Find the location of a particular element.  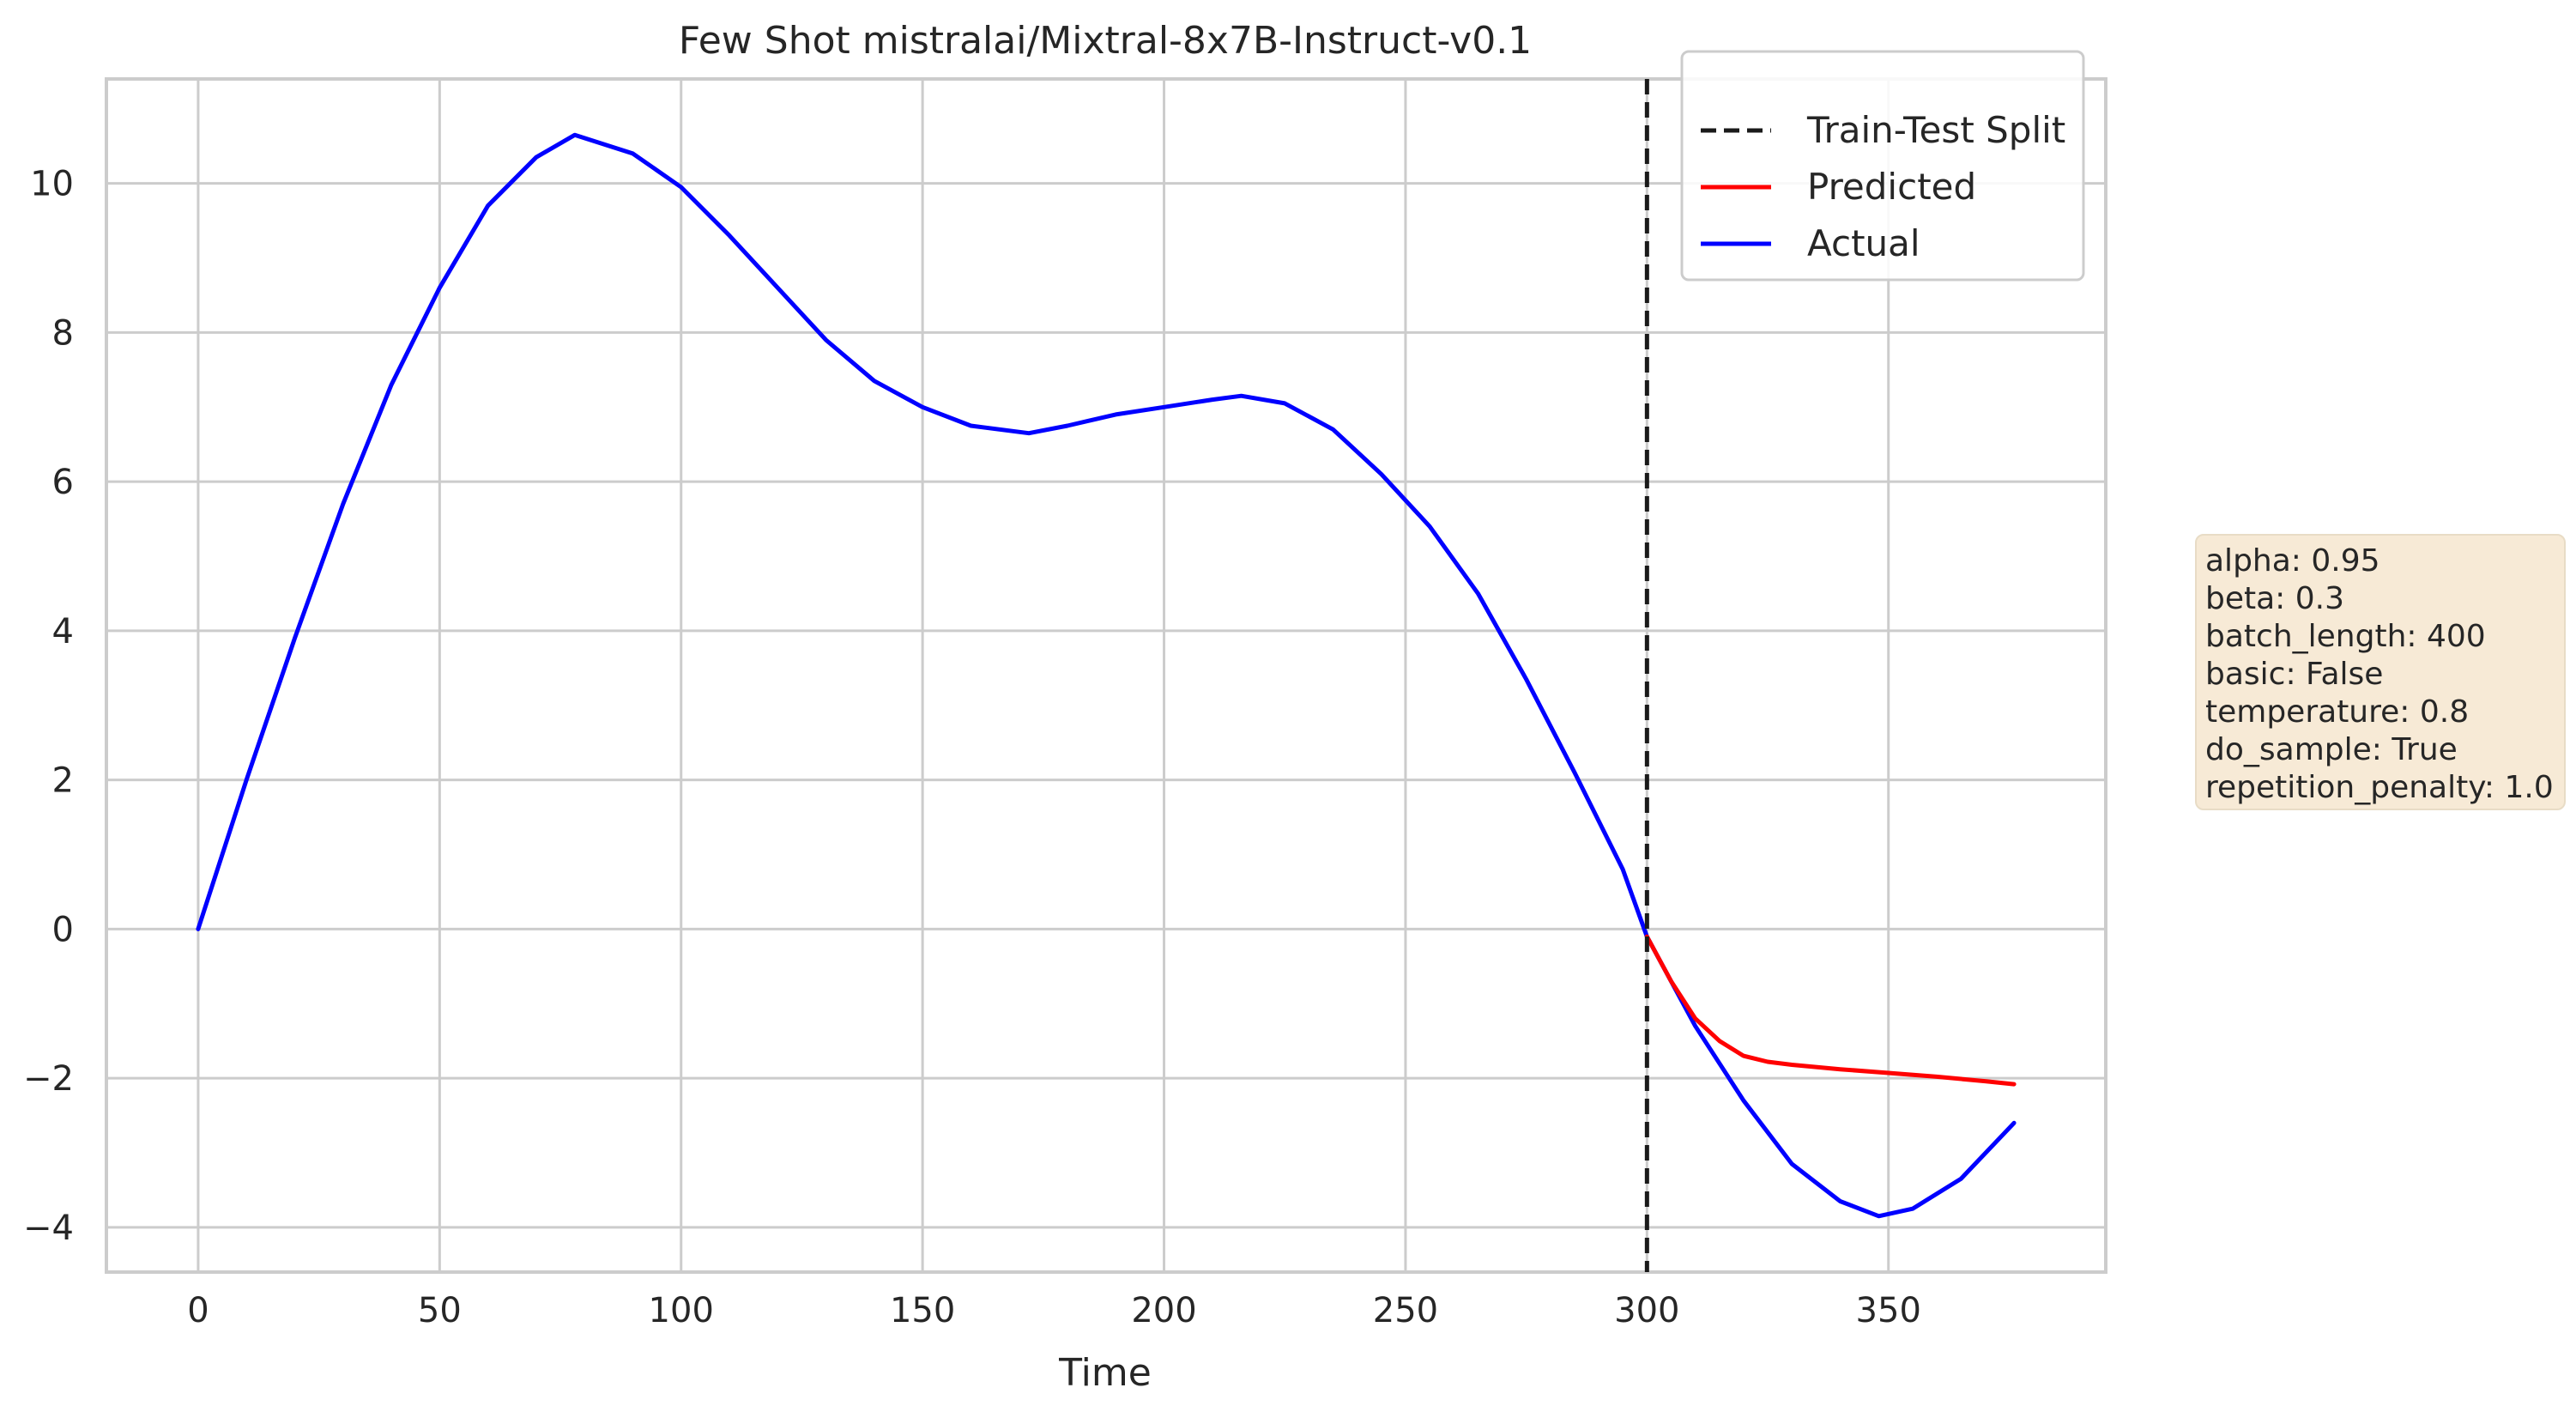

x-tick-label: 100 is located at coordinates (681, 1310).